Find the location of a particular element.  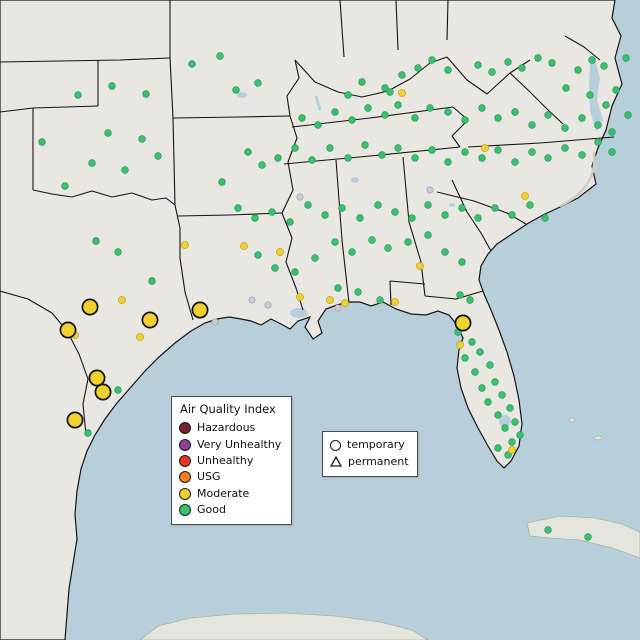

legend-item-label: Unhealthy is located at coordinates (225, 460).